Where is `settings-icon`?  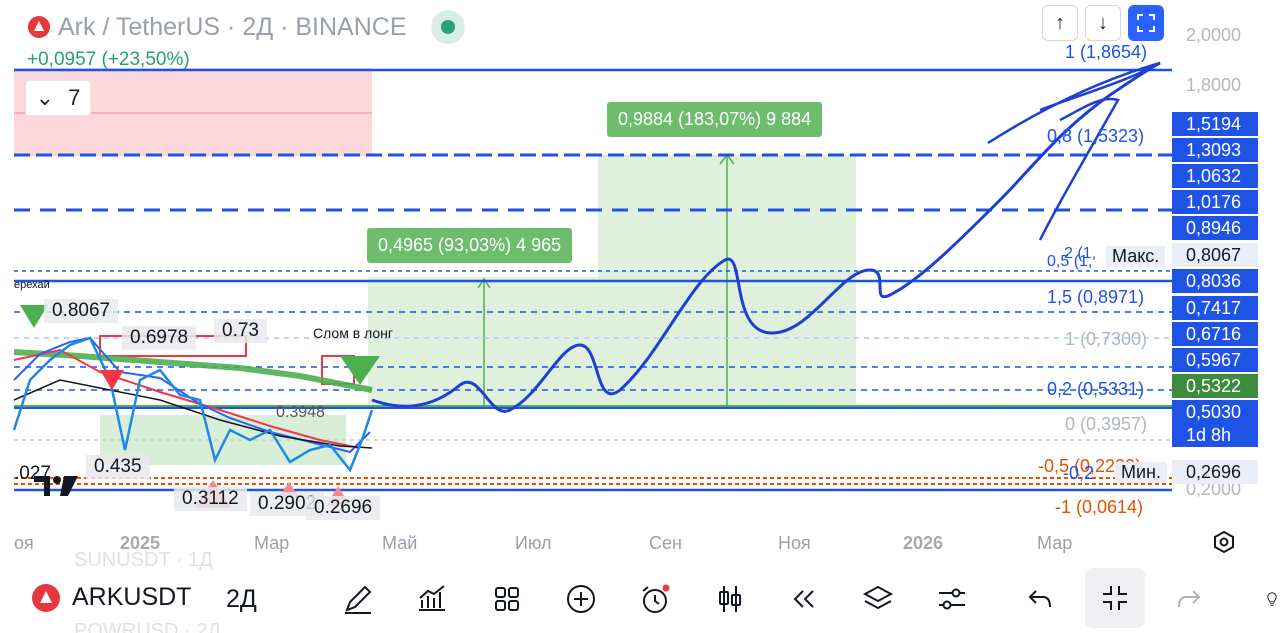
settings-icon is located at coordinates (1224, 542).